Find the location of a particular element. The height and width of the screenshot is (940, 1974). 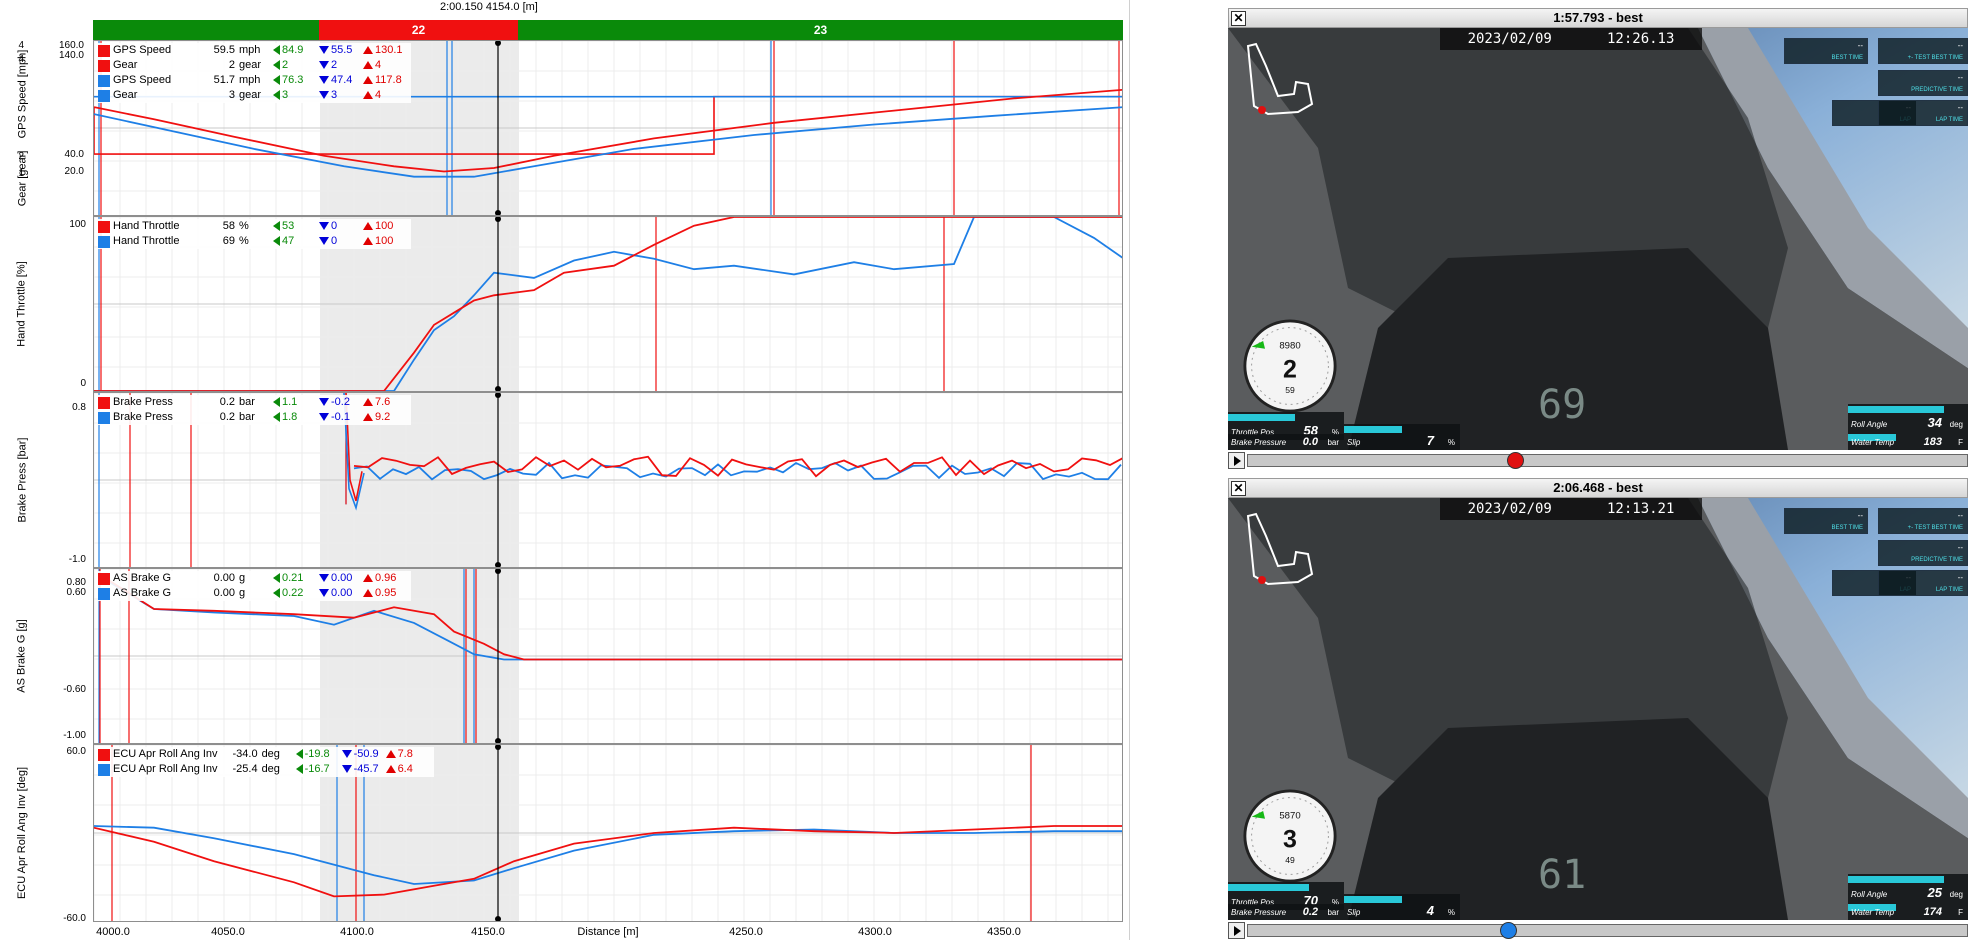

video-title-bar: ✕ 1:57.793 - best is located at coordinates (1598, 18).